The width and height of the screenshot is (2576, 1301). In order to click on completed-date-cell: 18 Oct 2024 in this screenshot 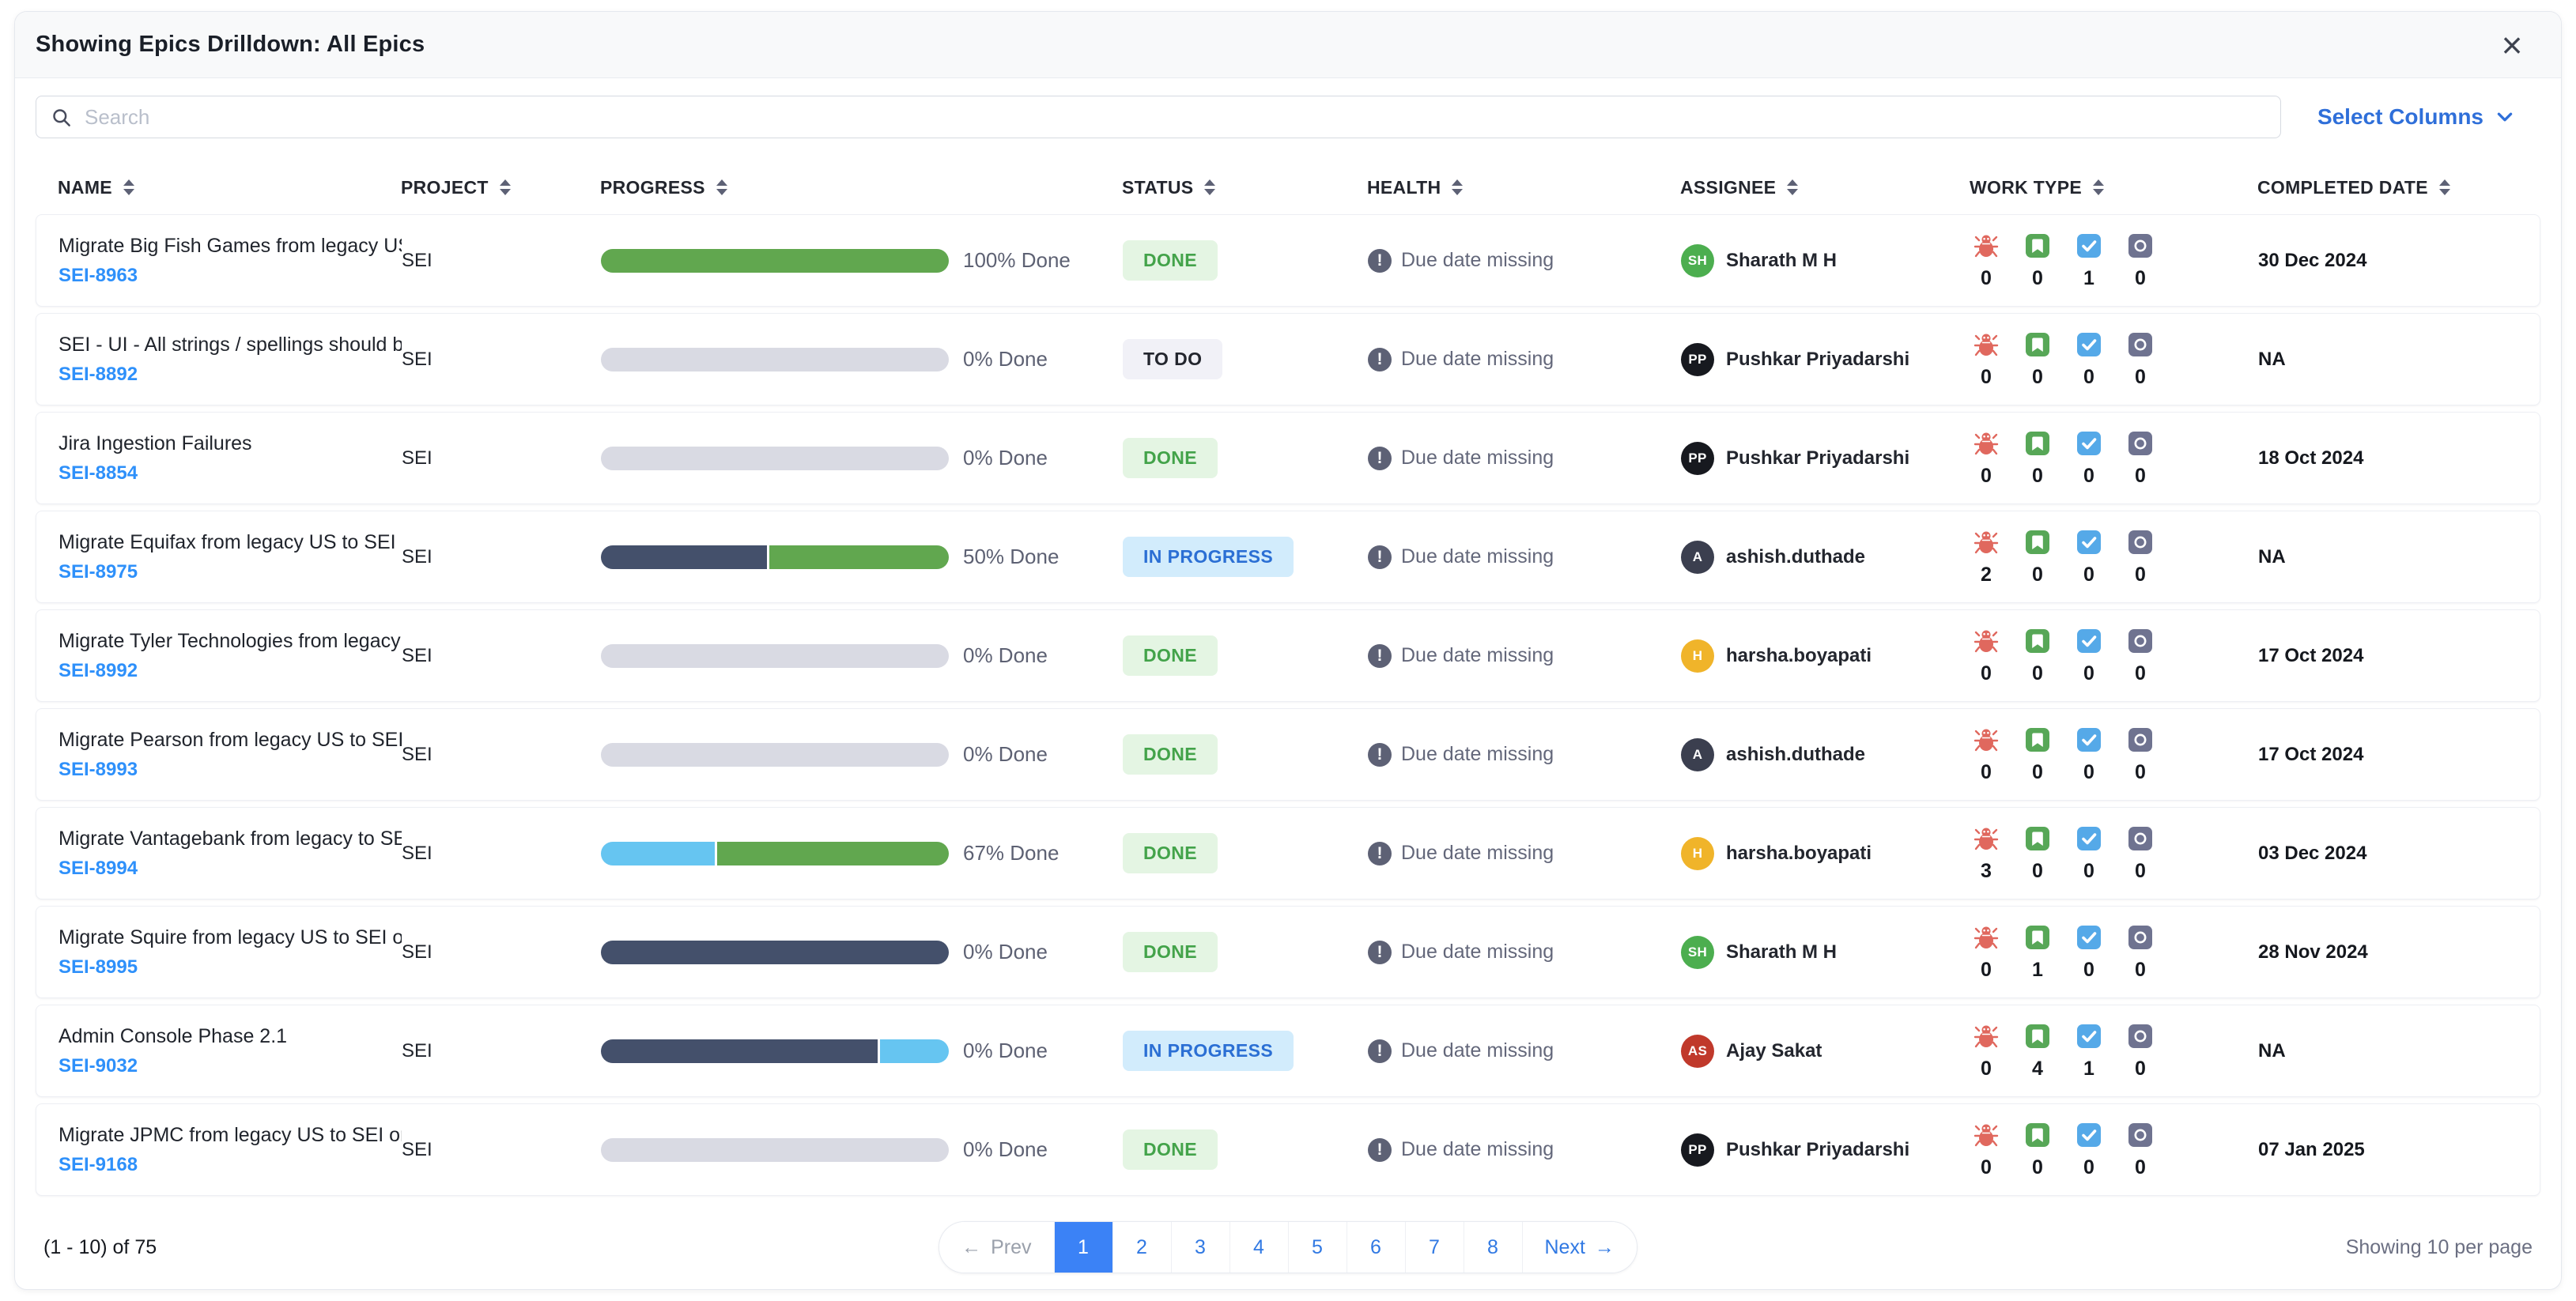, I will do `click(2311, 458)`.